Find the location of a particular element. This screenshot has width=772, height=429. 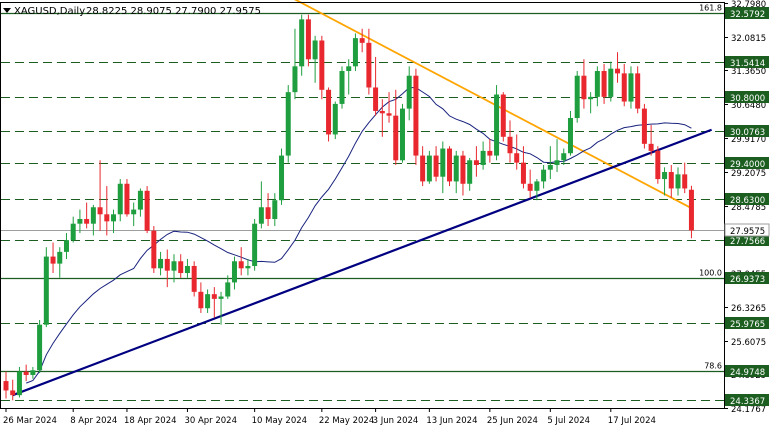

ohlc-label: 28.8225 28.9075 27.7900 27.9575 is located at coordinates (173, 11).